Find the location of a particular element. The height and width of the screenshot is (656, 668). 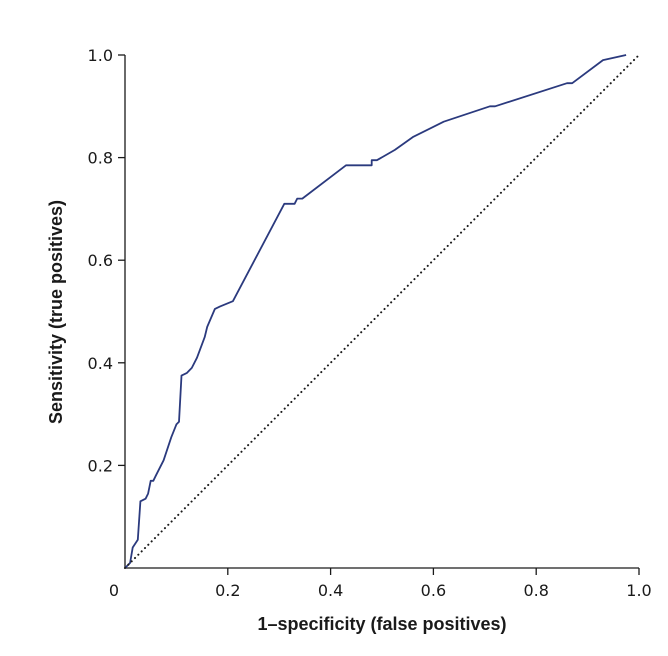

y-tick-label: 1.0 is located at coordinates (100, 55).